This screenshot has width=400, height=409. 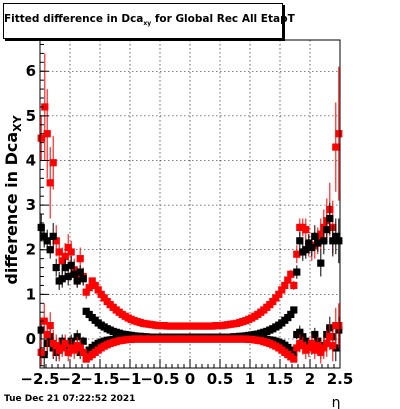 I want to click on x-tick-label: 0.5, so click(x=220, y=379).